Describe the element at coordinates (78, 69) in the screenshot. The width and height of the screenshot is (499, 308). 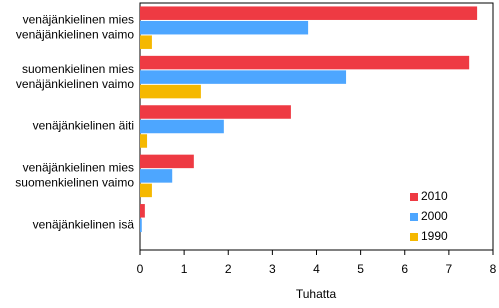
I see `y-tick-label: suomenkielinen mies` at that location.